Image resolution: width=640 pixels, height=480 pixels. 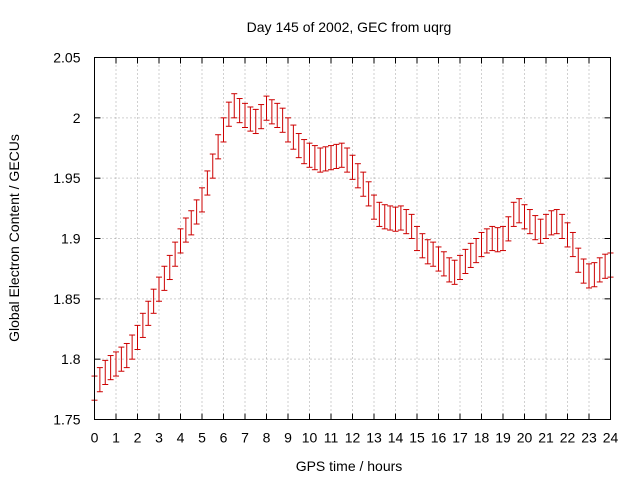 I want to click on x-tick-labels: 0 1 2 3 4 5 6 7 8 9 10 11 12 13 14 15 16 17 18 19 20 21 22 23 24, so click(x=355, y=438).